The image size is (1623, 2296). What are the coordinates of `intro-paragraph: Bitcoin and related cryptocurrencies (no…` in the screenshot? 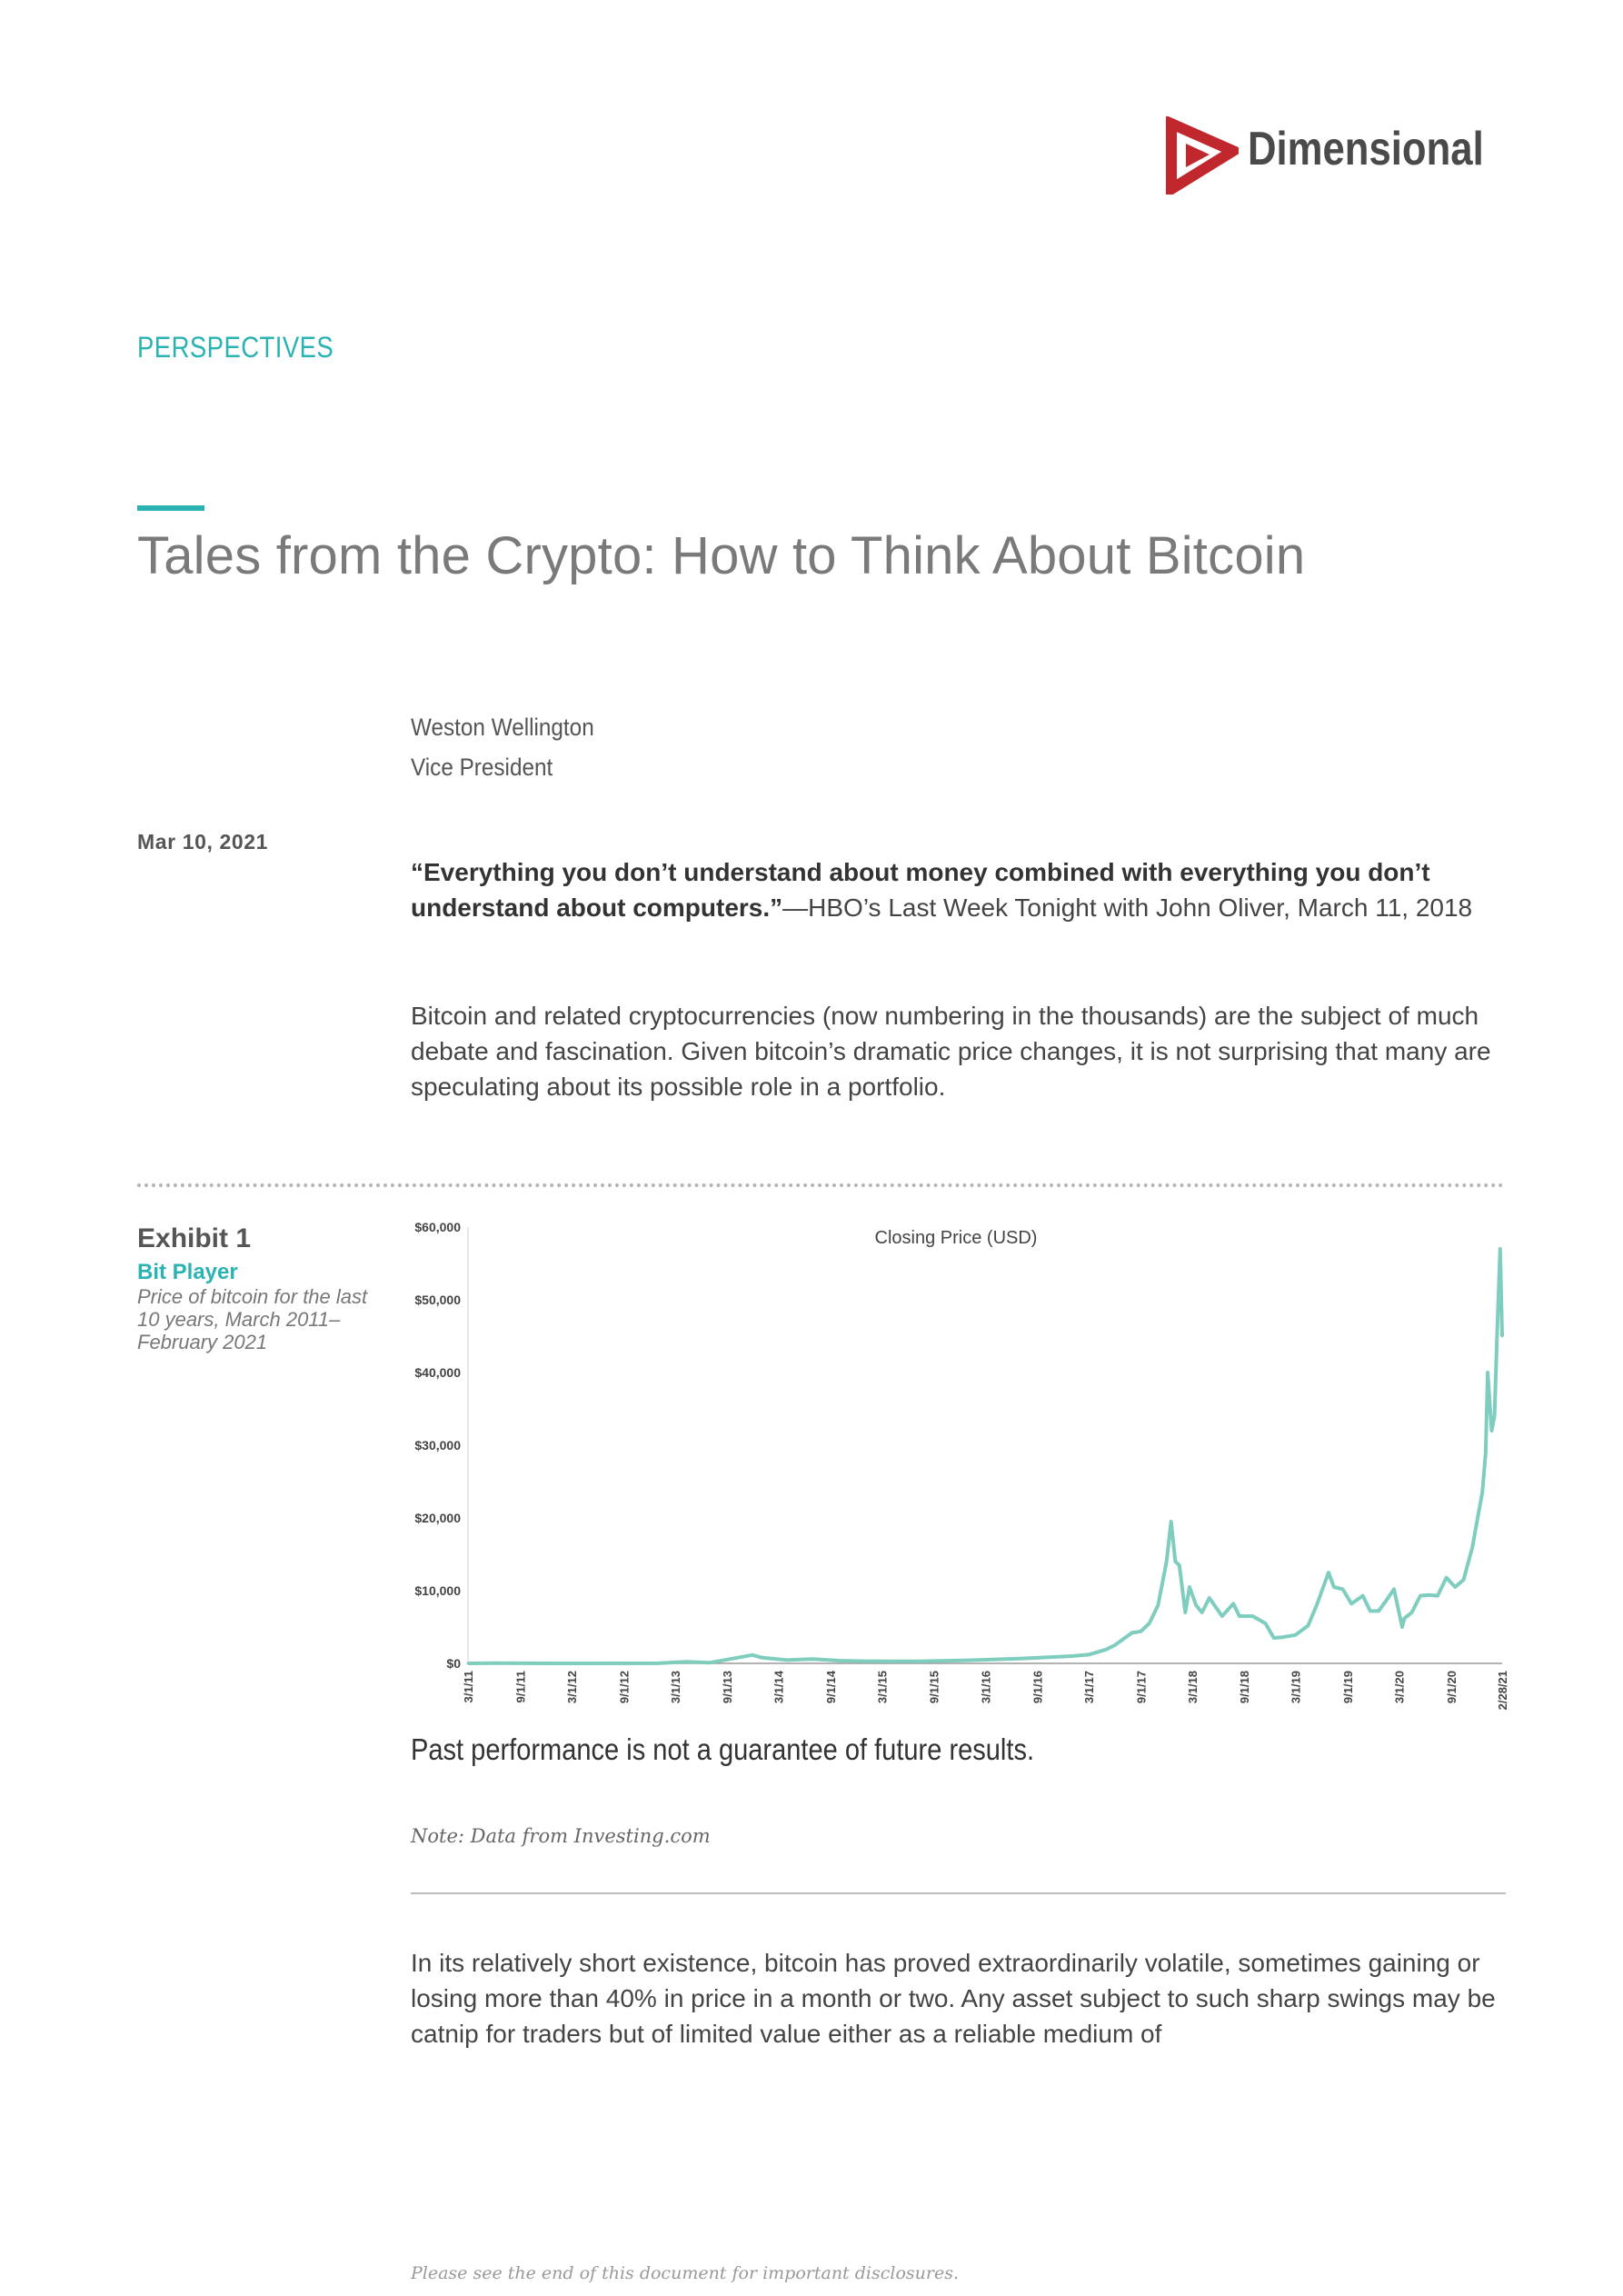 It's located at (951, 1051).